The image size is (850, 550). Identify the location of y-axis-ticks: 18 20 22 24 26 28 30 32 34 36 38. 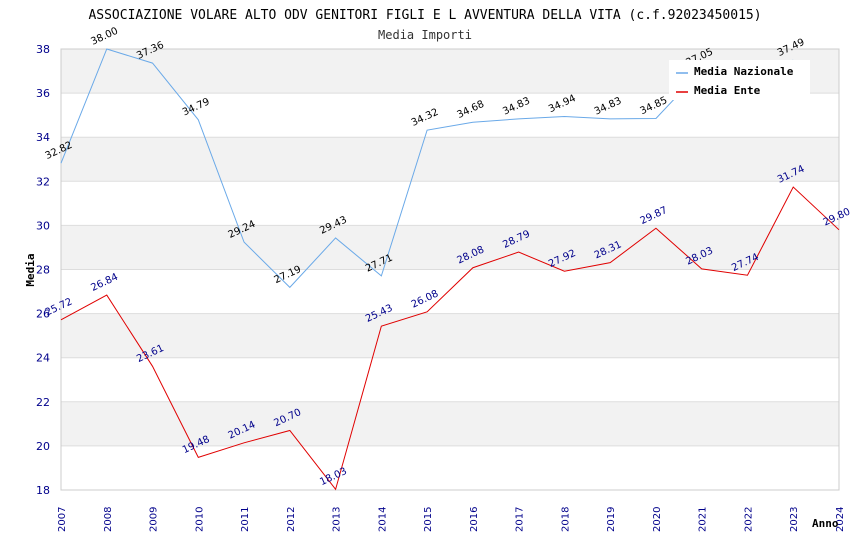
(43, 270).